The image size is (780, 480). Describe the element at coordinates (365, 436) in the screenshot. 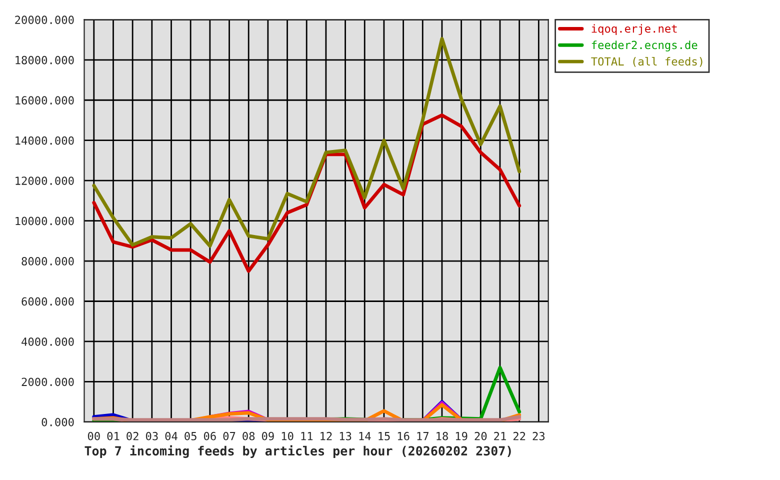

I see `x-tick-label: 14` at that location.